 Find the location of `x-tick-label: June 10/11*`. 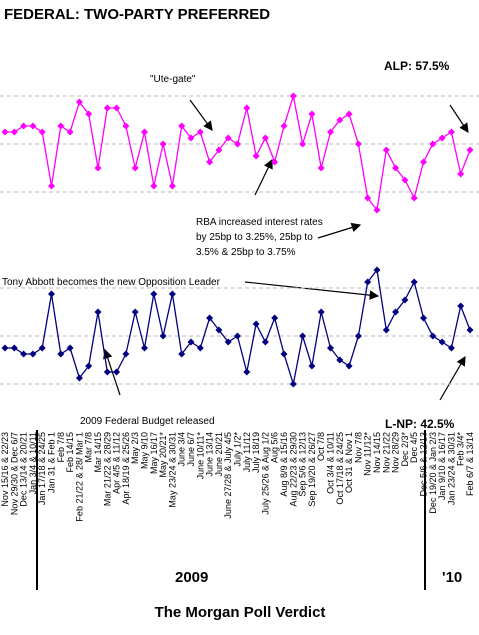

x-tick-label: June 10/11* is located at coordinates (200, 456).